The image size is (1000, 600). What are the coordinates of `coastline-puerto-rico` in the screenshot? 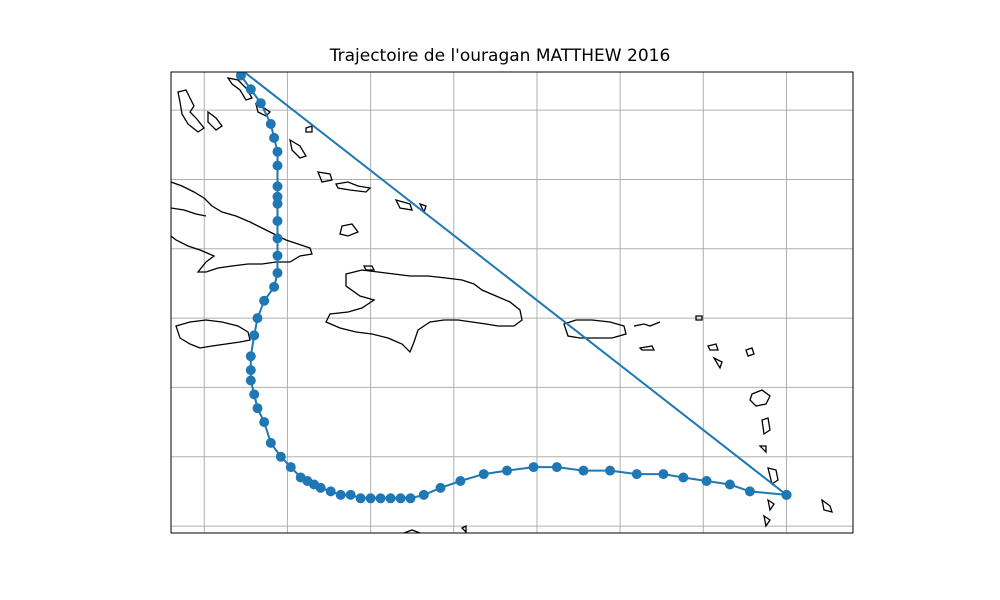 It's located at (595, 329).